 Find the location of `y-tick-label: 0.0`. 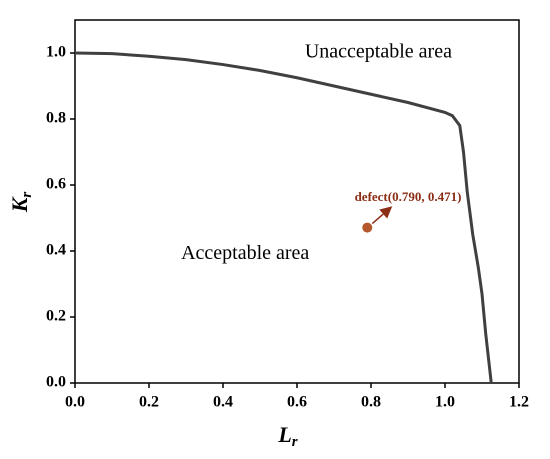

y-tick-label: 0.0 is located at coordinates (56, 382).